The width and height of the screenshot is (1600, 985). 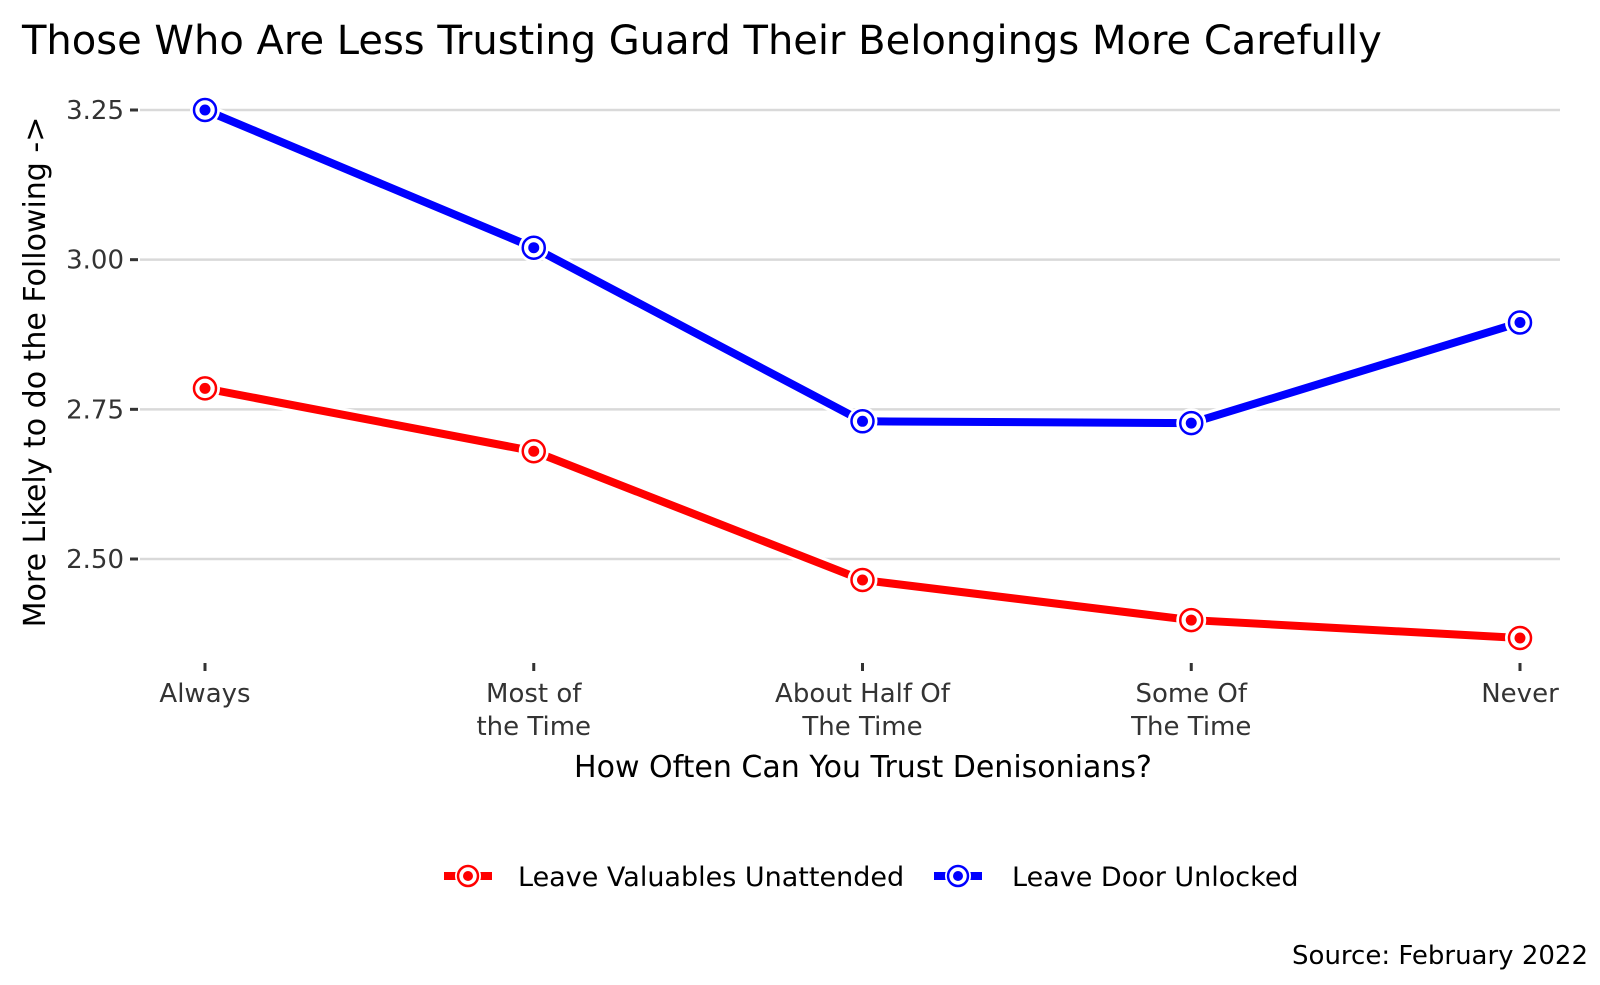 I want to click on y-tick-label: 2.75, so click(x=95, y=410).